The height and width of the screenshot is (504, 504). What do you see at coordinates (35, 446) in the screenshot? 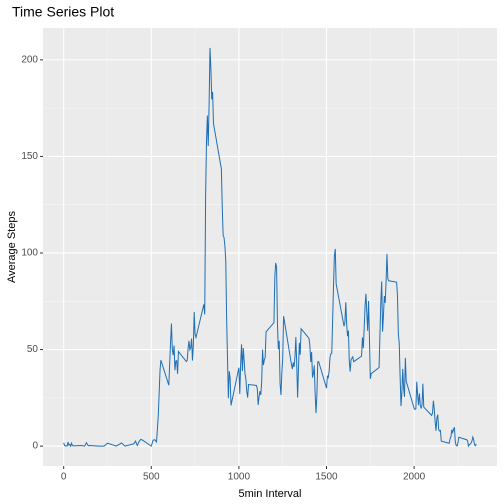
I see `y-tick-label: 0` at bounding box center [35, 446].